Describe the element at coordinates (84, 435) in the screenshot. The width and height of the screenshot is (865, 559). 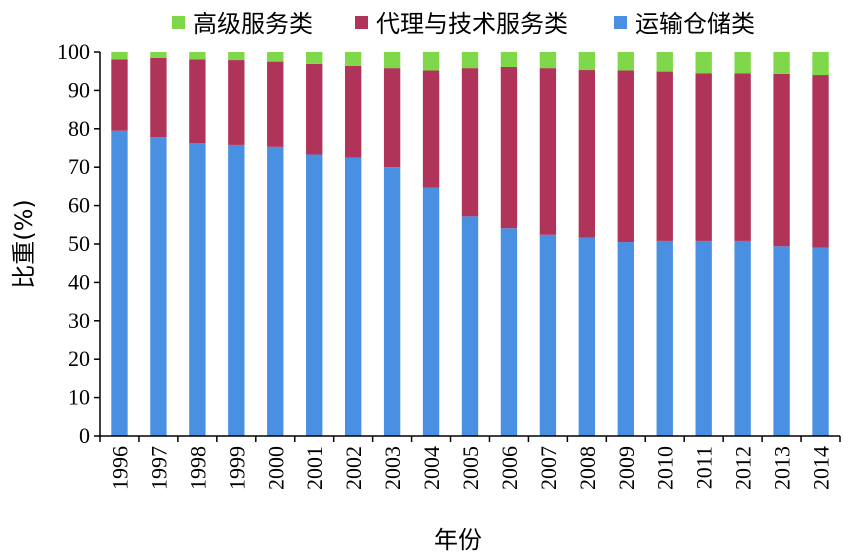
I see `y-tick-label-0: 0` at that location.